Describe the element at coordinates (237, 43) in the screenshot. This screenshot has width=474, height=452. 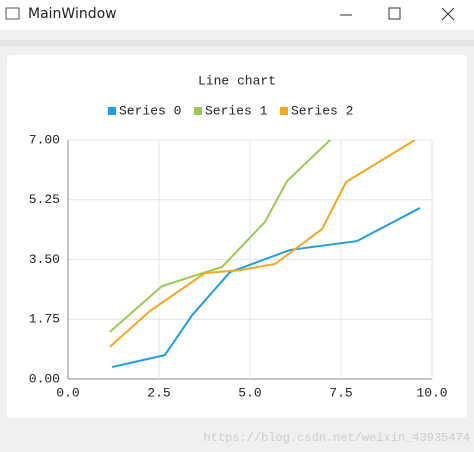
I see `tool-strip` at that location.